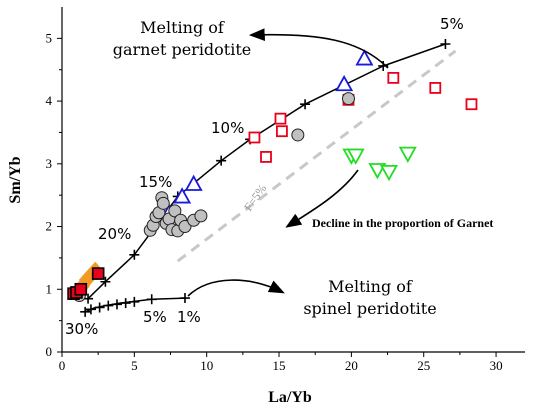  What do you see at coordinates (182, 27) in the screenshot?
I see `garnet-title-line1: Melting of` at bounding box center [182, 27].